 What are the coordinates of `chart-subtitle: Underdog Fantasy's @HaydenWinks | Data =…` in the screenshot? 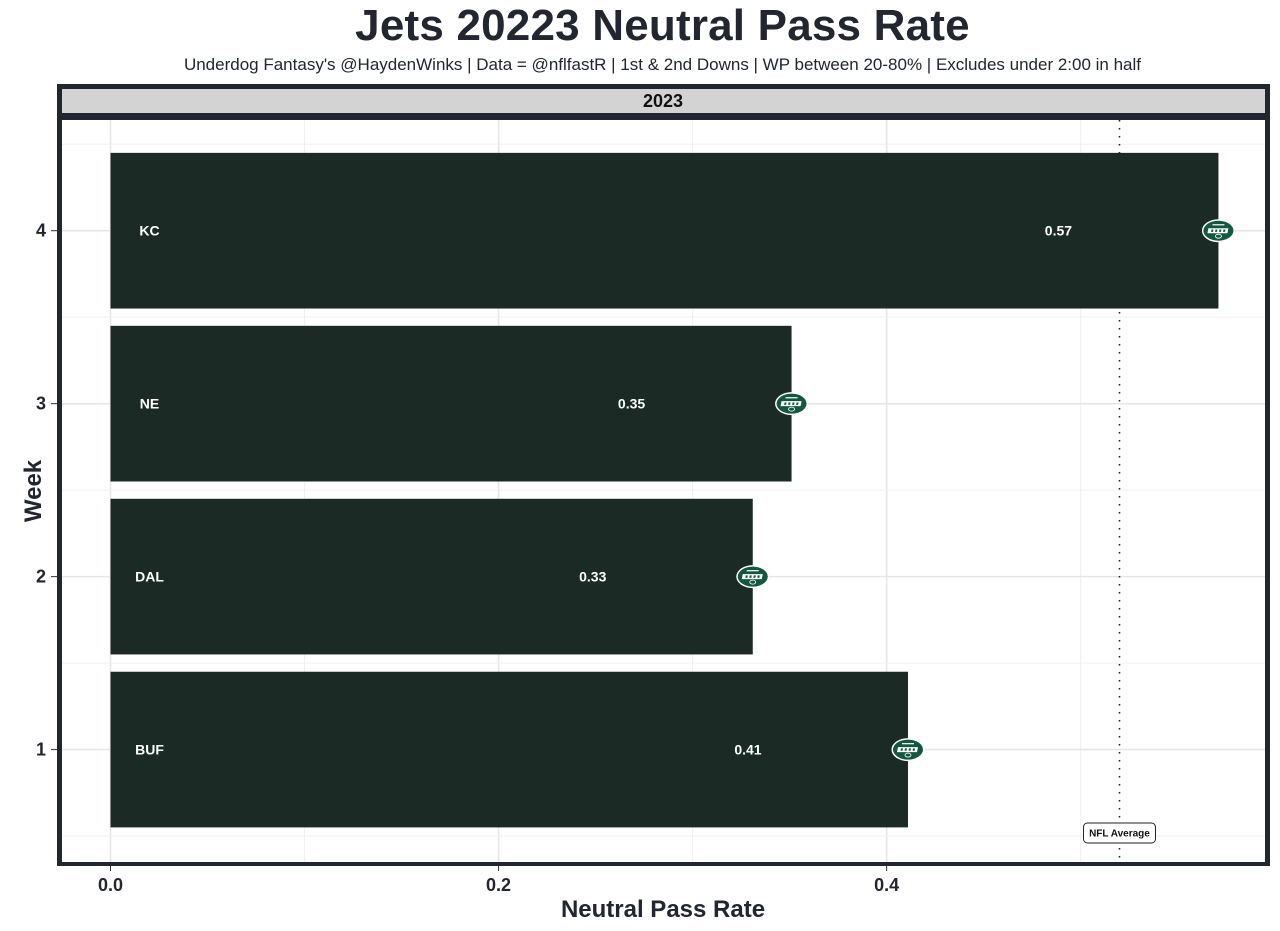 It's located at (662, 64).